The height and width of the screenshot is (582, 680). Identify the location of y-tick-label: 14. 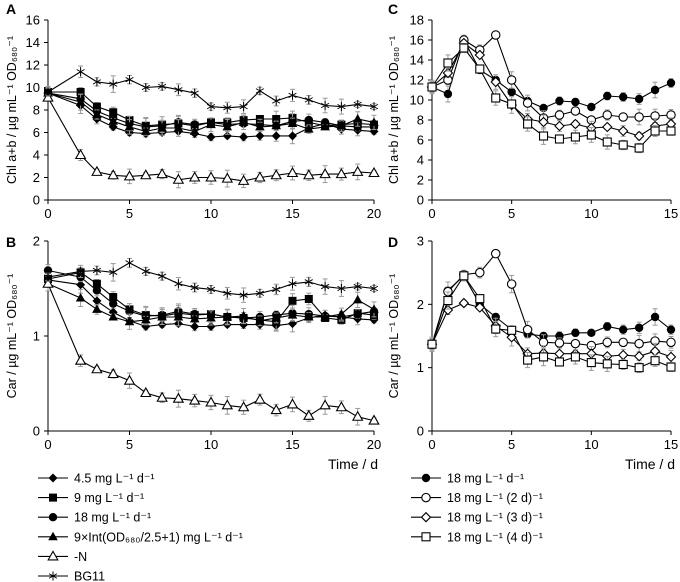
(417, 60).